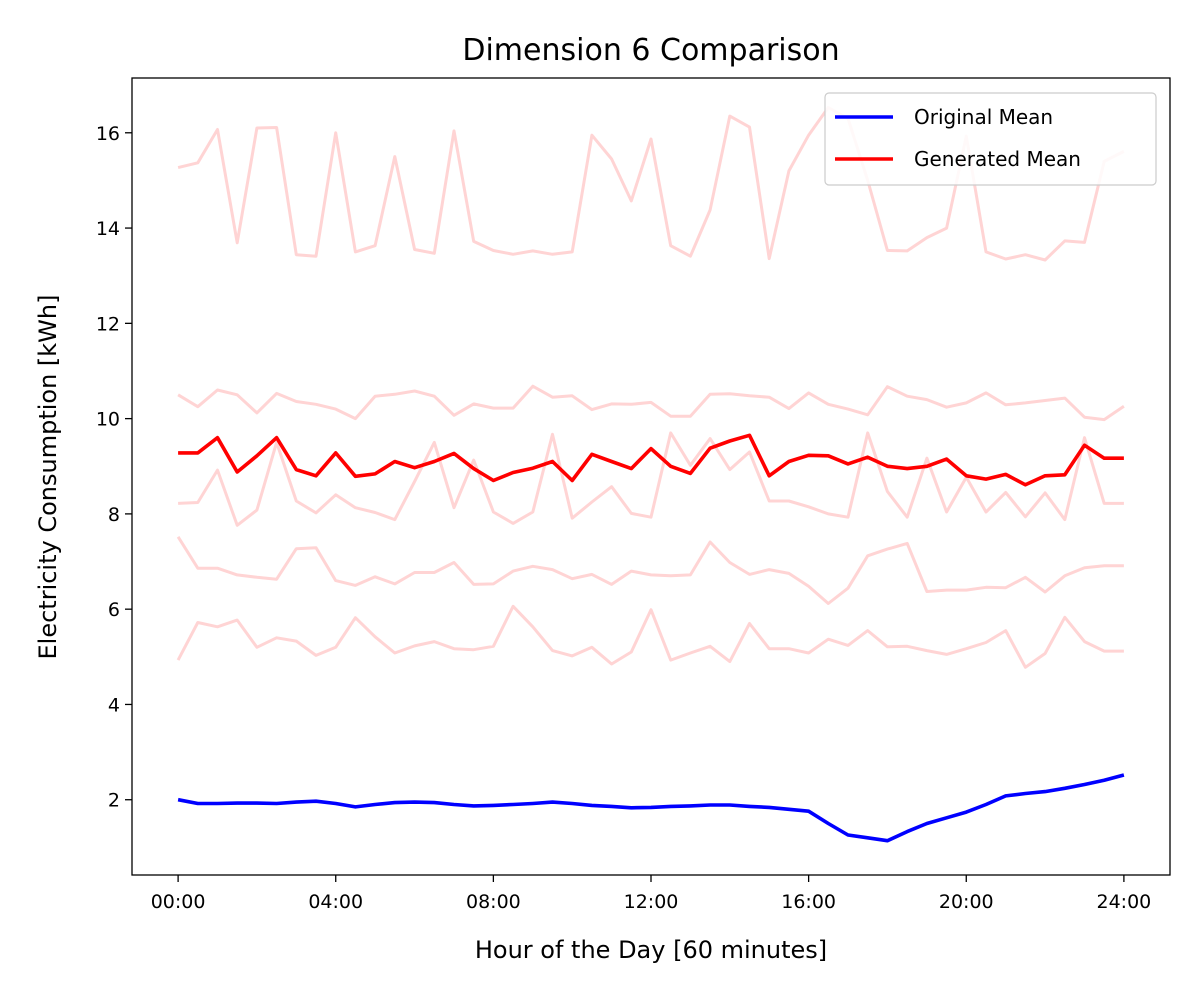 The width and height of the screenshot is (1200, 1000). I want to click on y-tick-label: 12, so click(108, 324).